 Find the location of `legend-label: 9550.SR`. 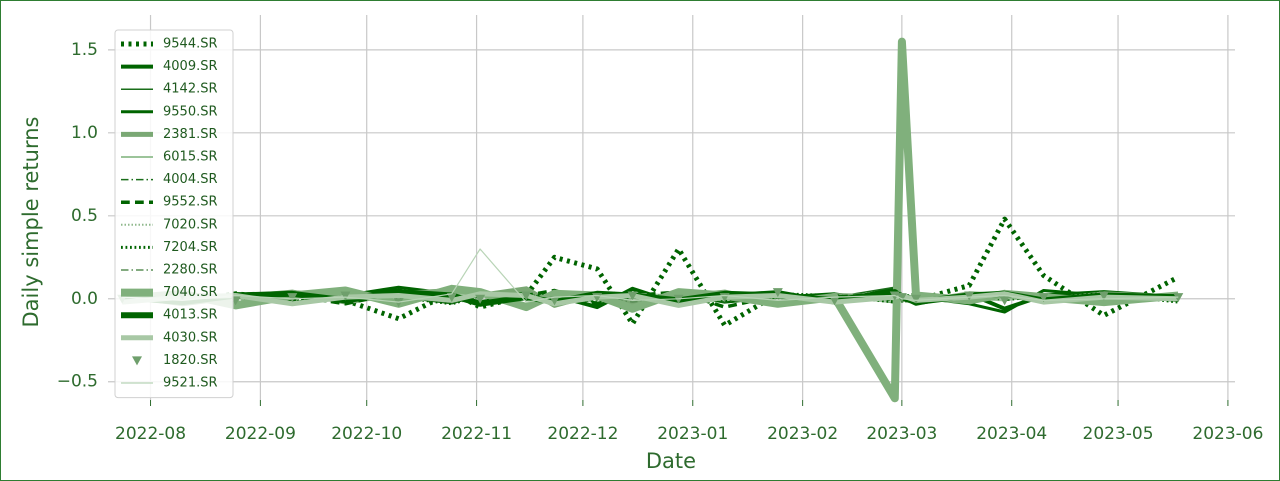

legend-label: 9550.SR is located at coordinates (190, 111).